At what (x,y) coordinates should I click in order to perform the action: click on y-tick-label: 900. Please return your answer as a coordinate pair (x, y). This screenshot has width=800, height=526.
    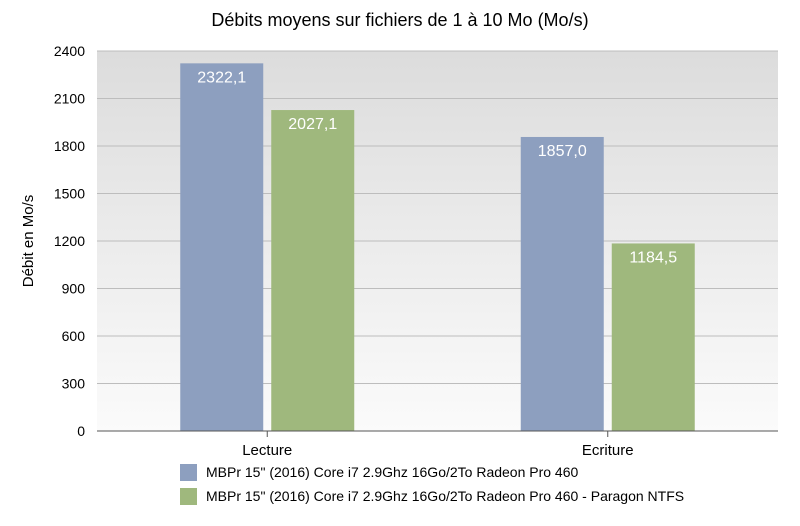
    Looking at the image, I should click on (74, 289).